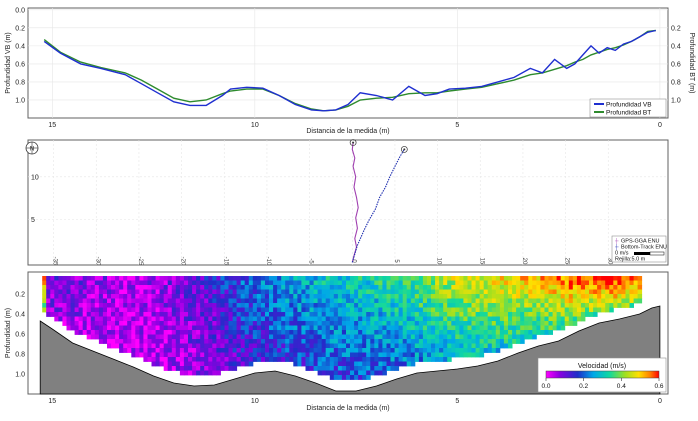 The width and height of the screenshot is (698, 421). I want to click on colorbar-ticks: 0.0 0.2 0.4 0.6, so click(602, 384).